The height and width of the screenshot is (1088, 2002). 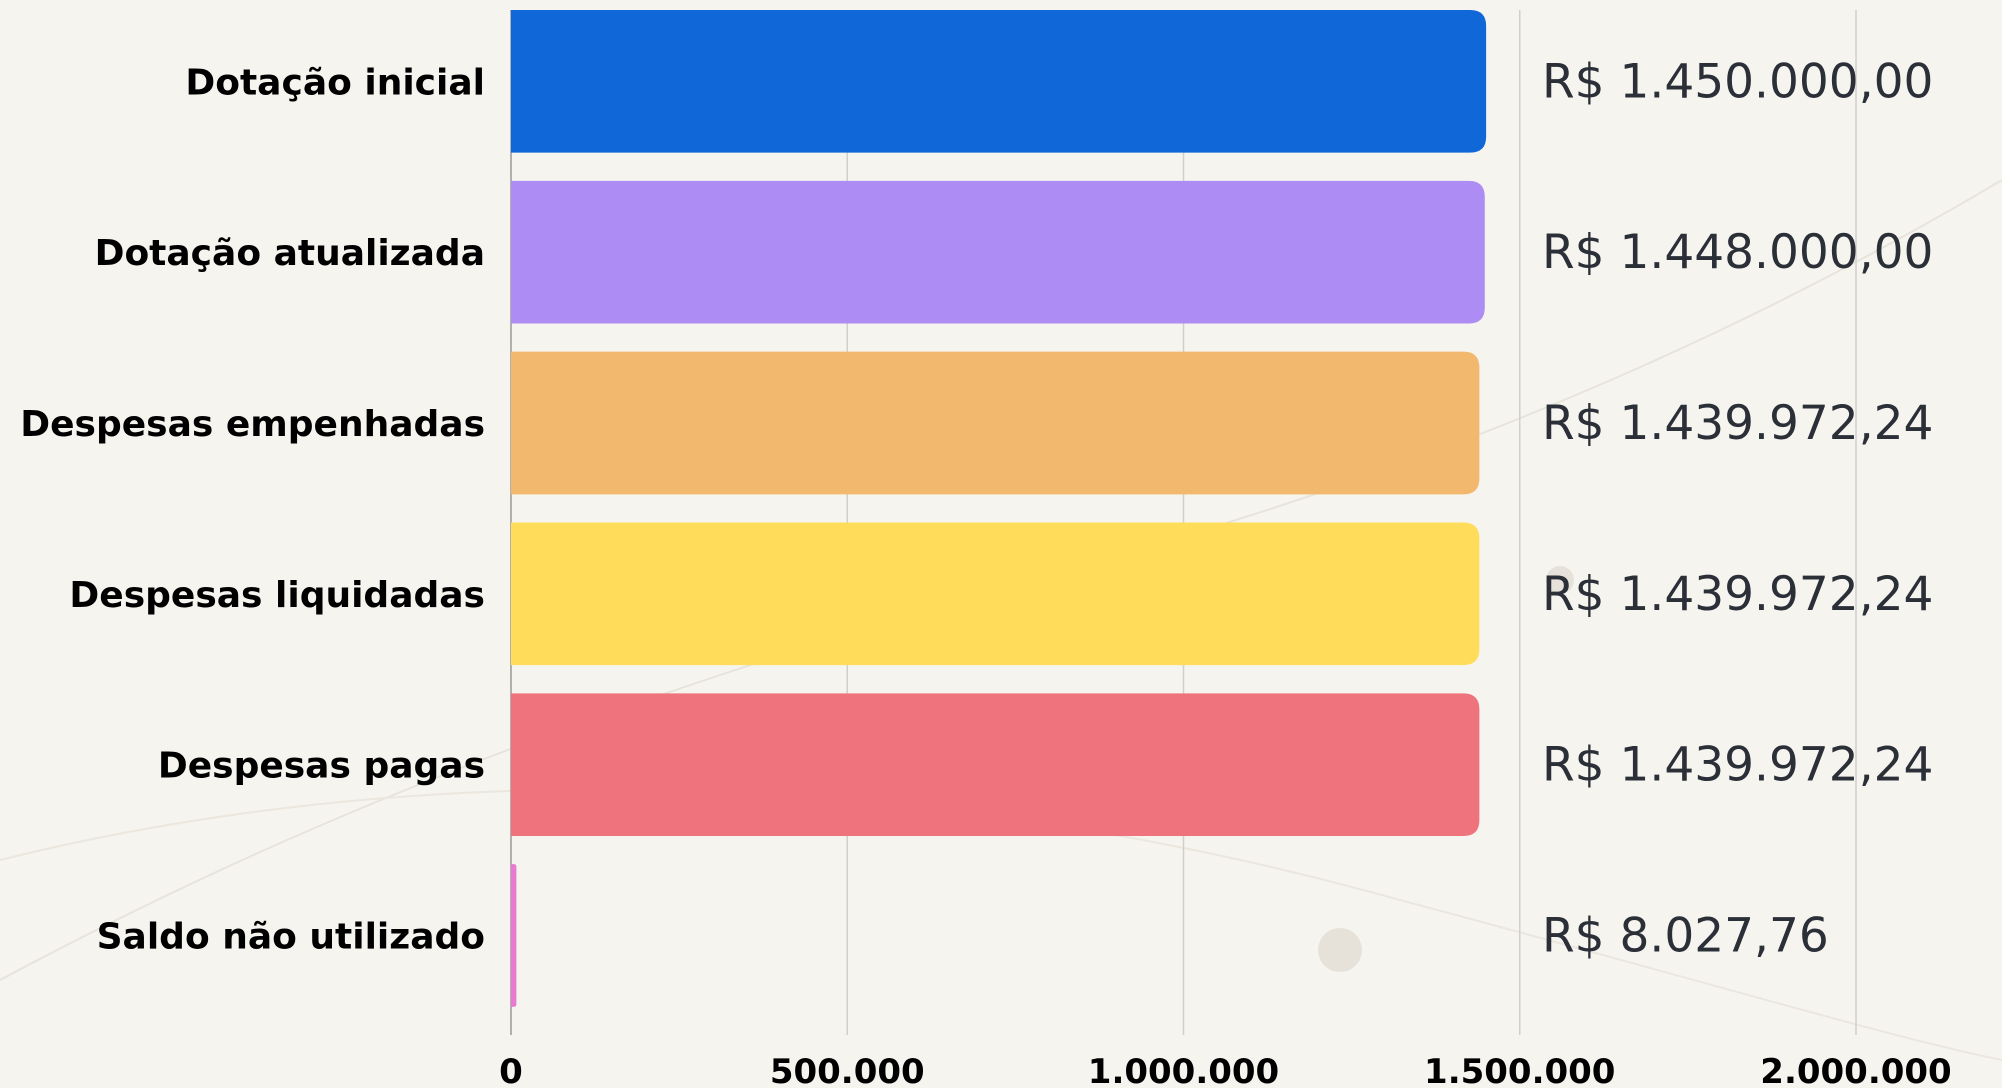 What do you see at coordinates (1737, 252) in the screenshot?
I see `value-label: R$ 1.448.000,00` at bounding box center [1737, 252].